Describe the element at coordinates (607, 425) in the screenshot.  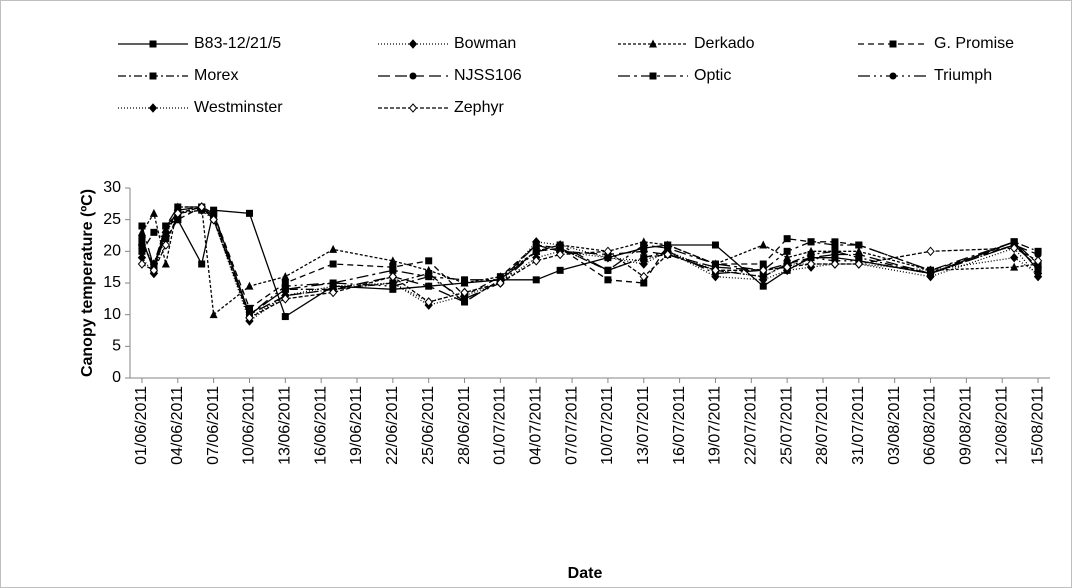
I see `x-tick-label: 10/07/2011` at that location.